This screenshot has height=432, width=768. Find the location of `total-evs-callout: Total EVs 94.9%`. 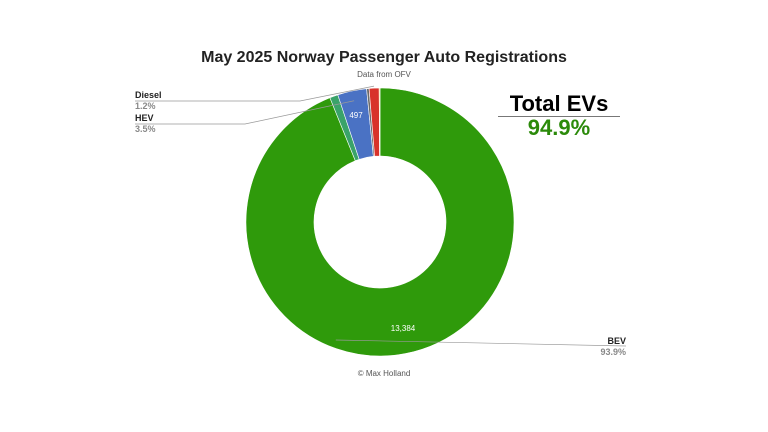

total-evs-callout: Total EVs 94.9% is located at coordinates (559, 116).